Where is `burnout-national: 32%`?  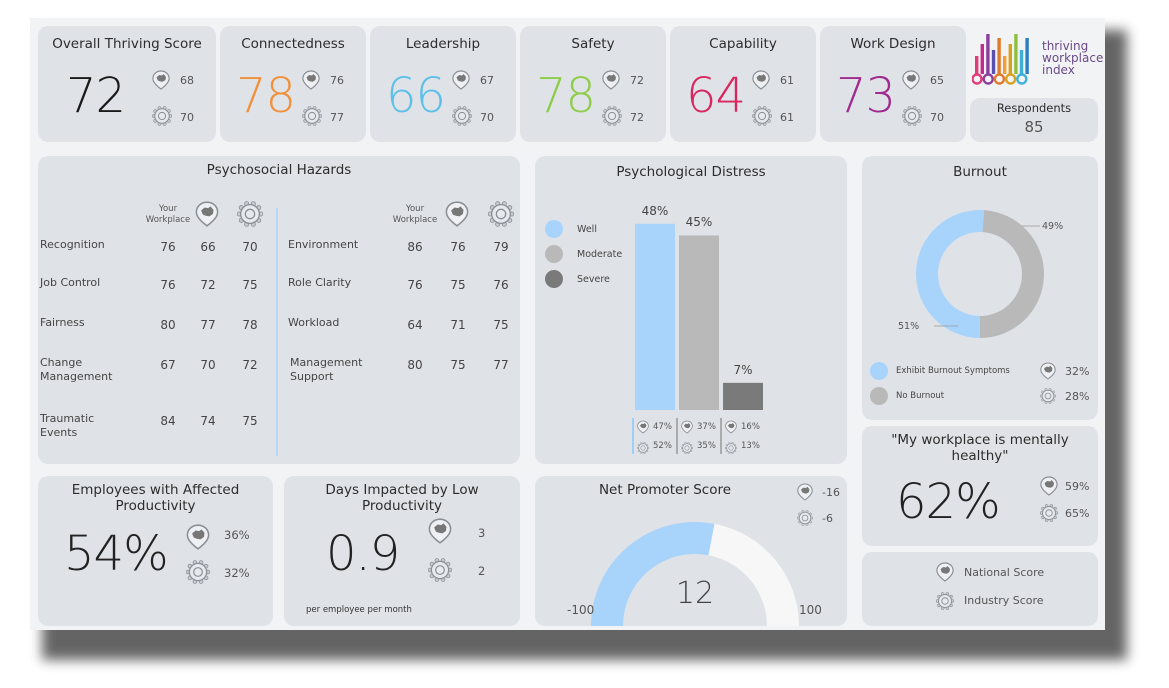 burnout-national: 32% is located at coordinates (1077, 371).